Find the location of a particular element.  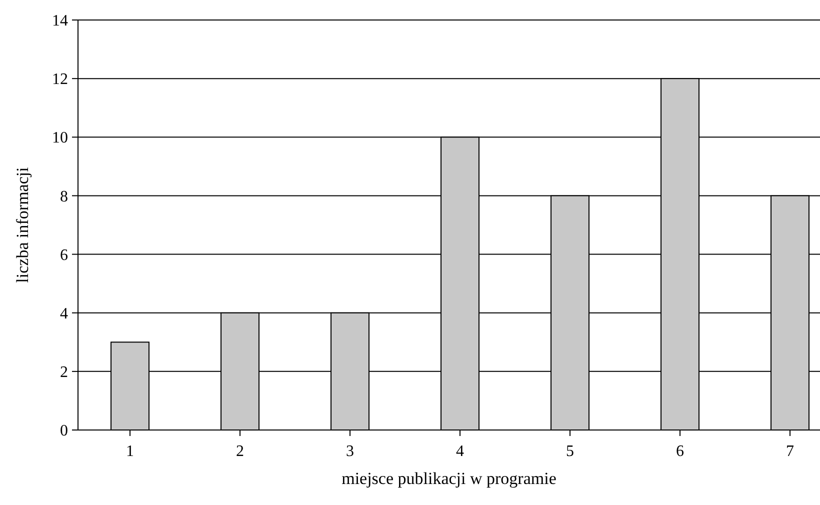

y-tick-label: 8 is located at coordinates (64, 197).